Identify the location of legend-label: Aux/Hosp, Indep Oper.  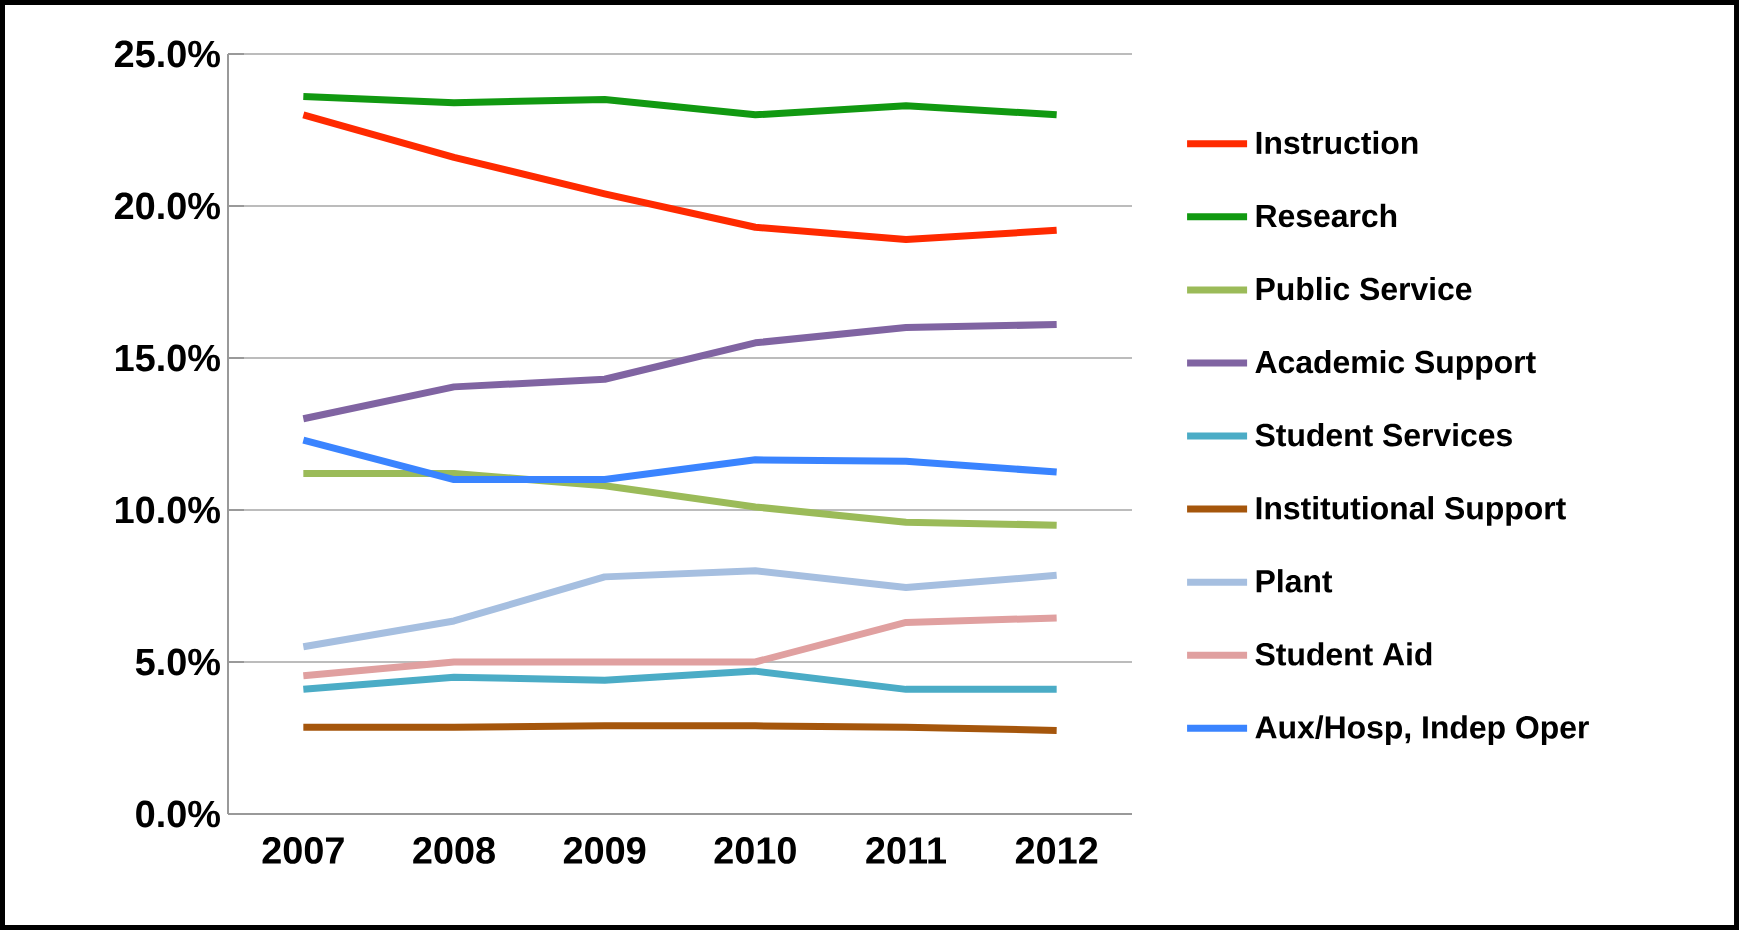
(1422, 730).